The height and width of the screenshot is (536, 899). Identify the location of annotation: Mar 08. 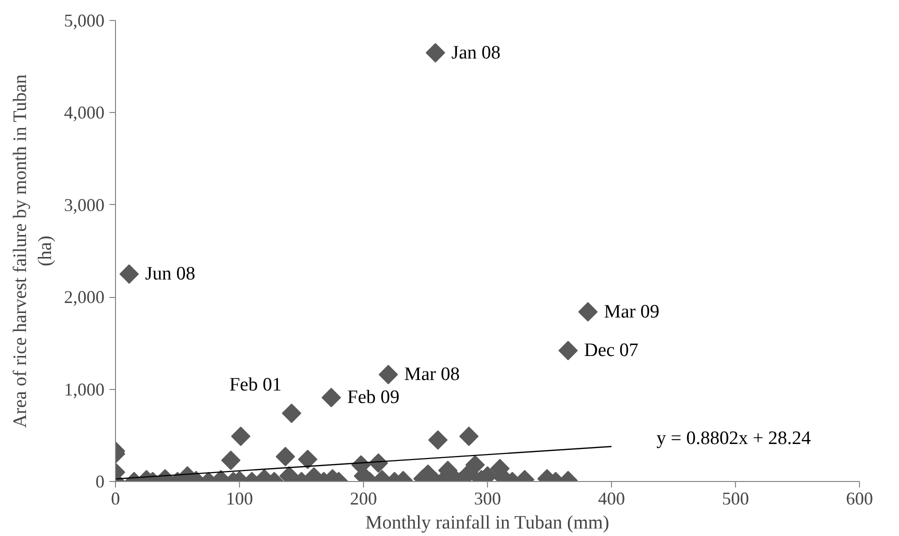
(432, 375).